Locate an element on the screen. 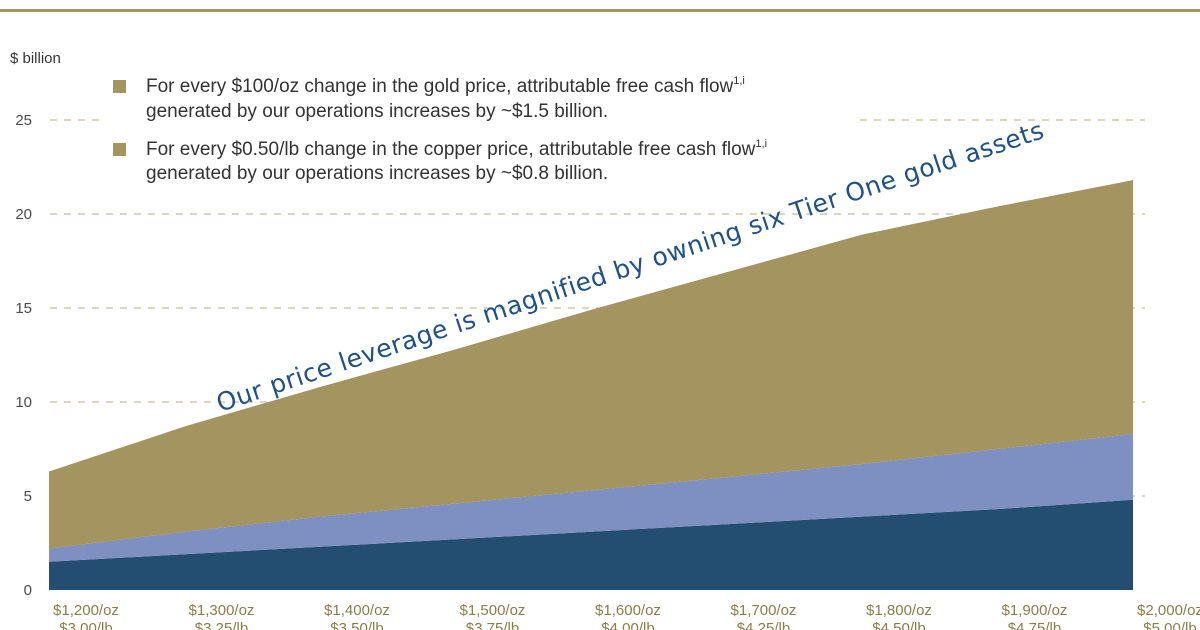 This screenshot has height=630, width=1200. x-tick-label-copper: $3.50/lb is located at coordinates (356, 625).